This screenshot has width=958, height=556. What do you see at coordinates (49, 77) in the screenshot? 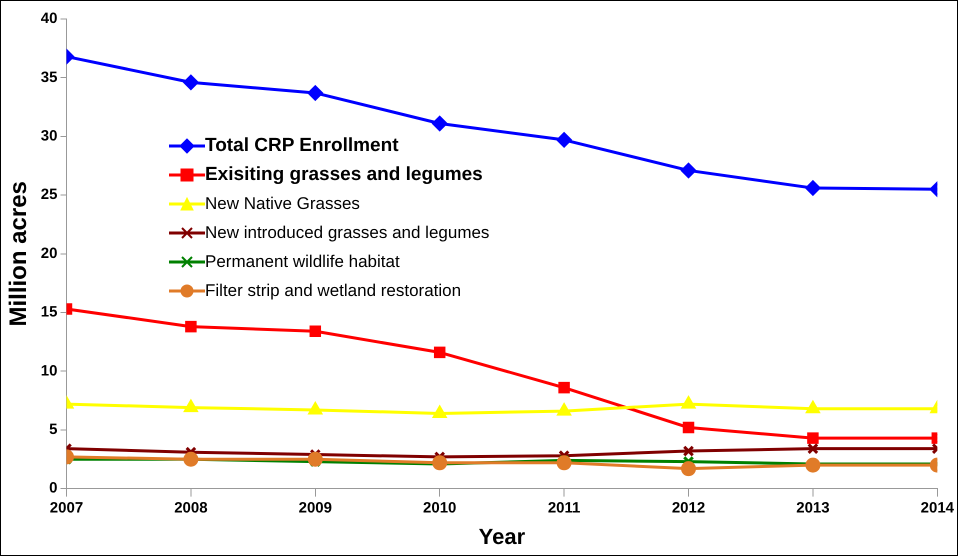
I see `y-tick-label: 35` at bounding box center [49, 77].